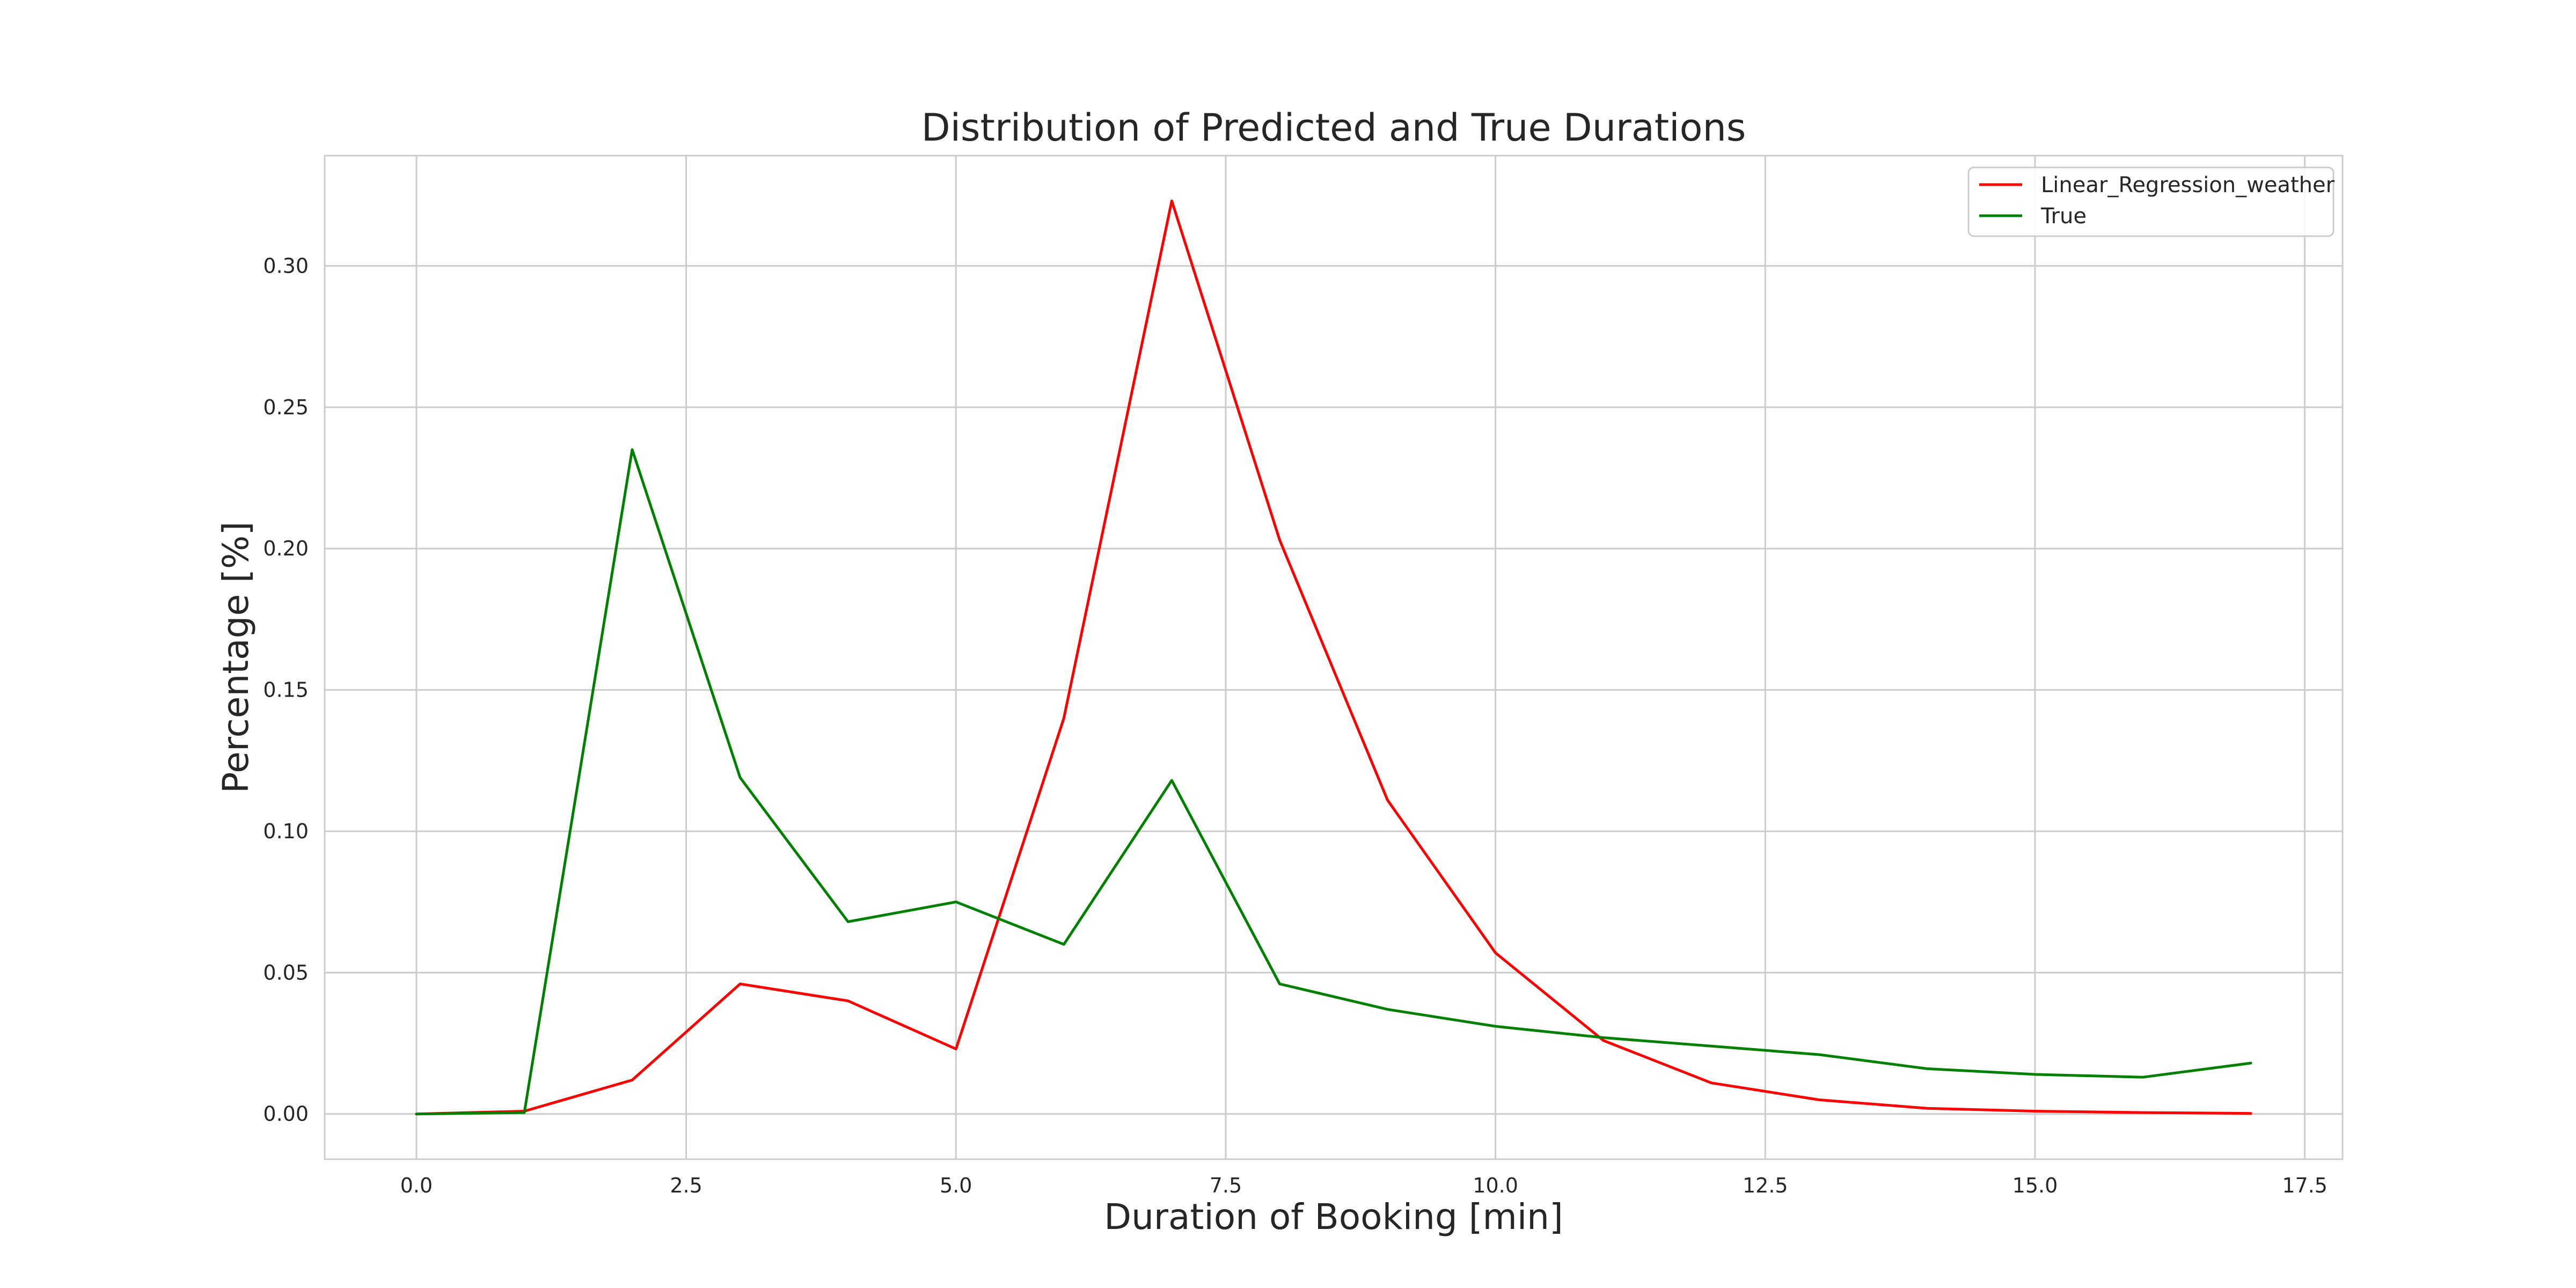  Describe the element at coordinates (286, 831) in the screenshot. I see `y-tick-label: 0.10` at that location.